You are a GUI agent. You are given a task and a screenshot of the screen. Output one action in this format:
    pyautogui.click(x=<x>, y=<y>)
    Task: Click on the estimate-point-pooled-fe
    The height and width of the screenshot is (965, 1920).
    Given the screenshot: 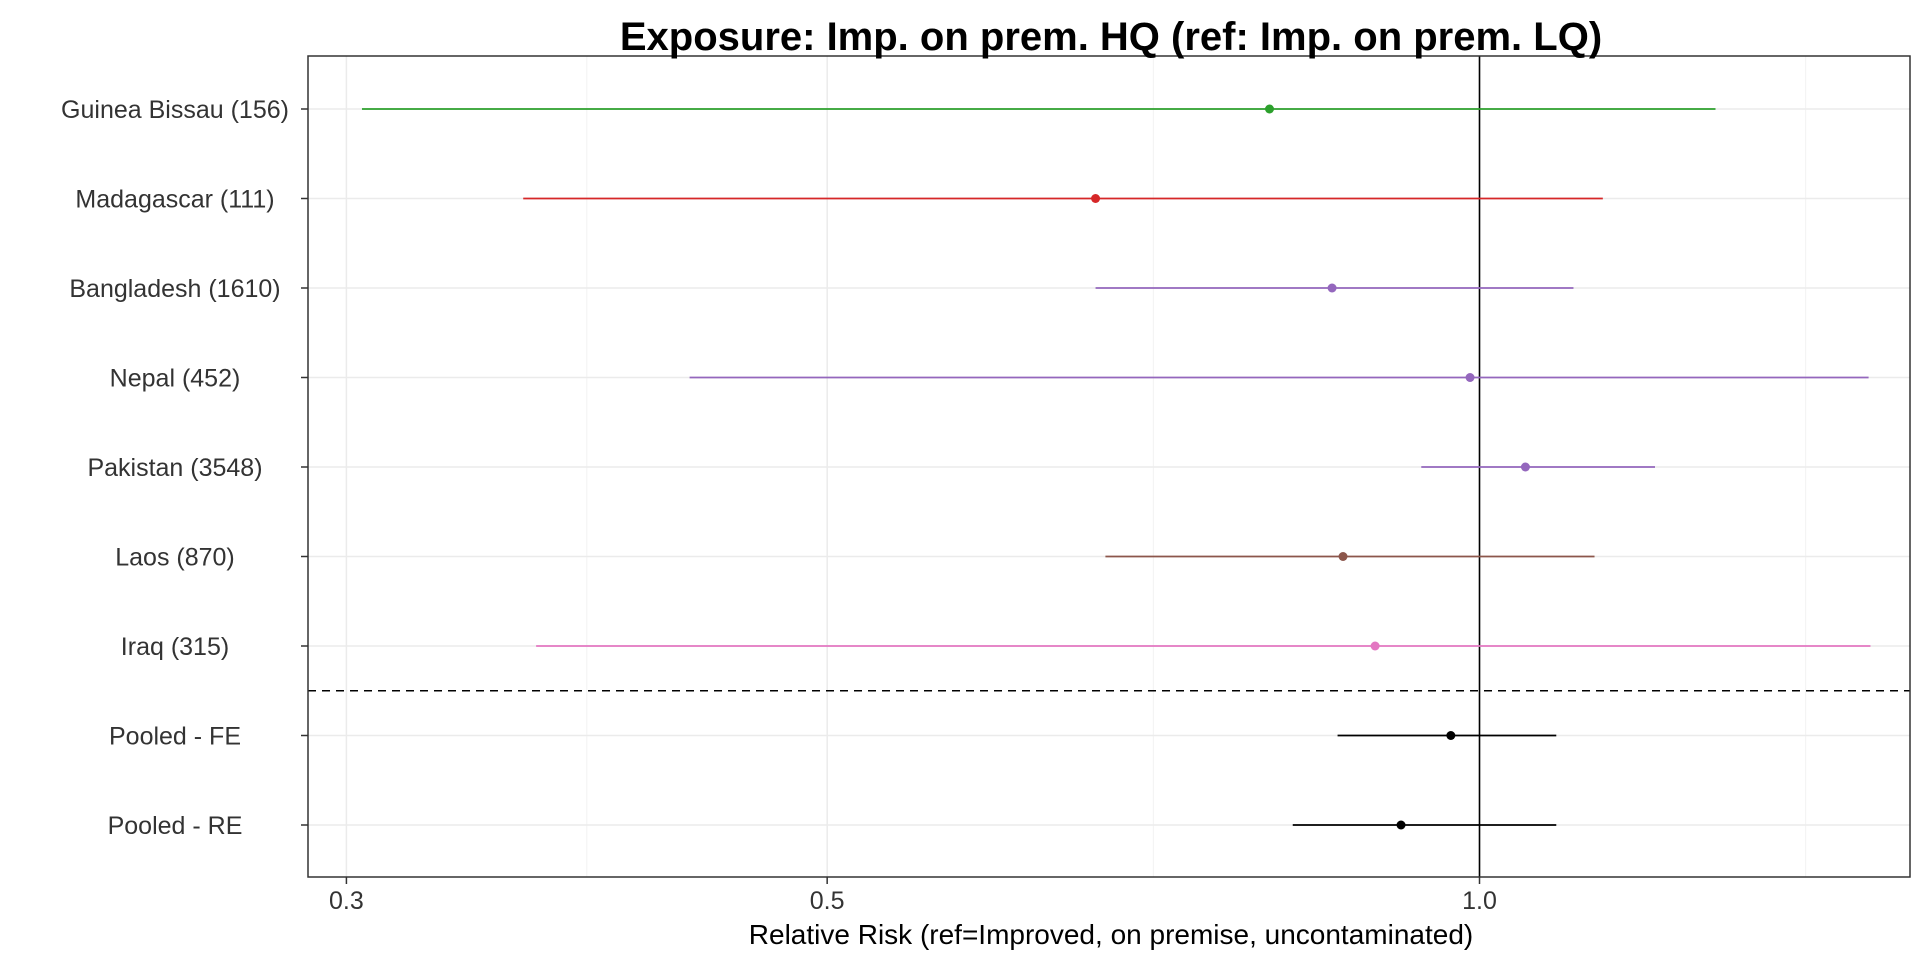 What is the action you would take?
    pyautogui.click(x=1451, y=735)
    